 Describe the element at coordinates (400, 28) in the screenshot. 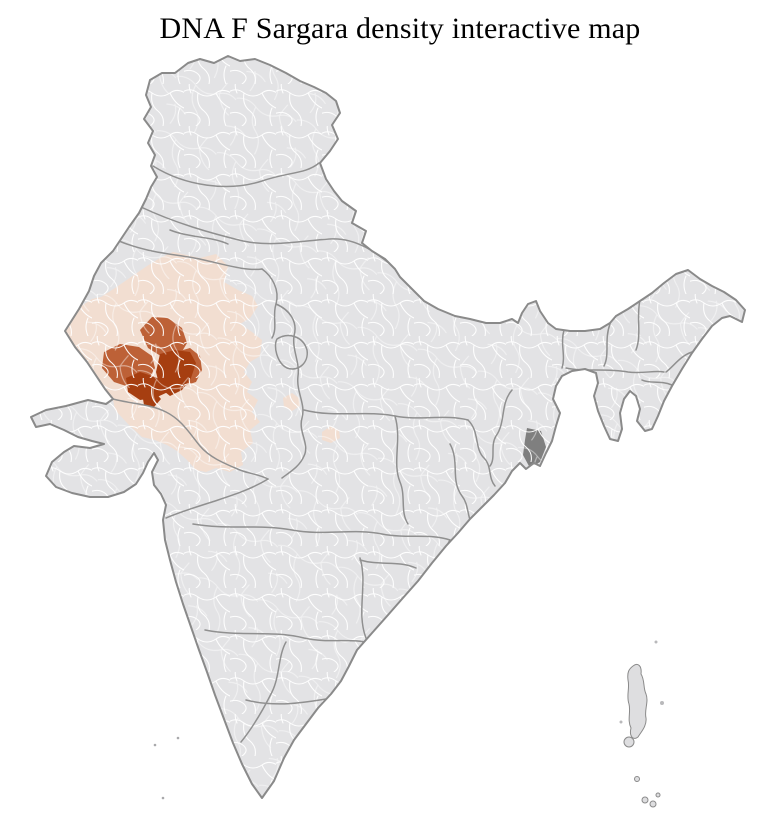

I see `map-title: DNA F Sargara density interactive map` at that location.